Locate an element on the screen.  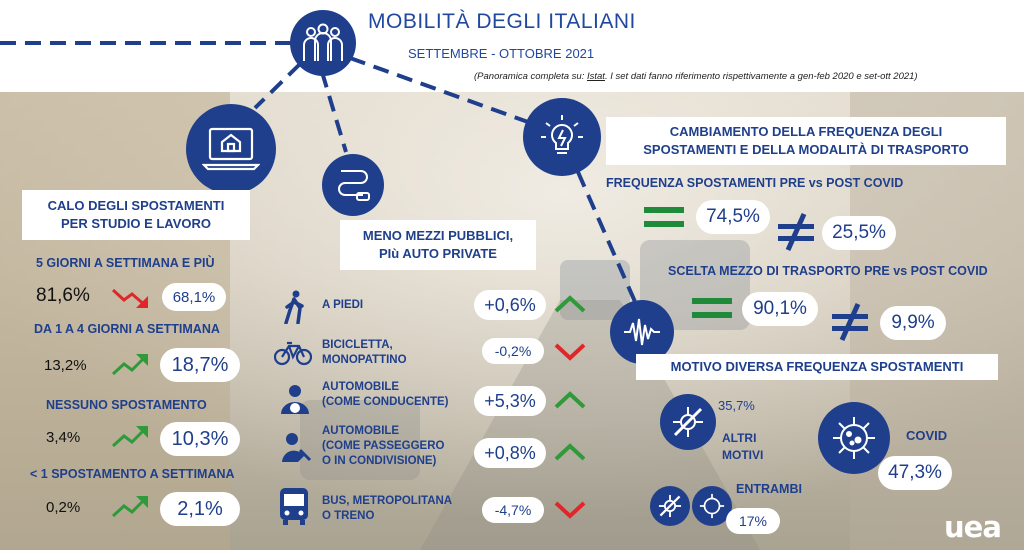
left-heading-line2: PER STUDIO E LAVORO is located at coordinates (136, 223).